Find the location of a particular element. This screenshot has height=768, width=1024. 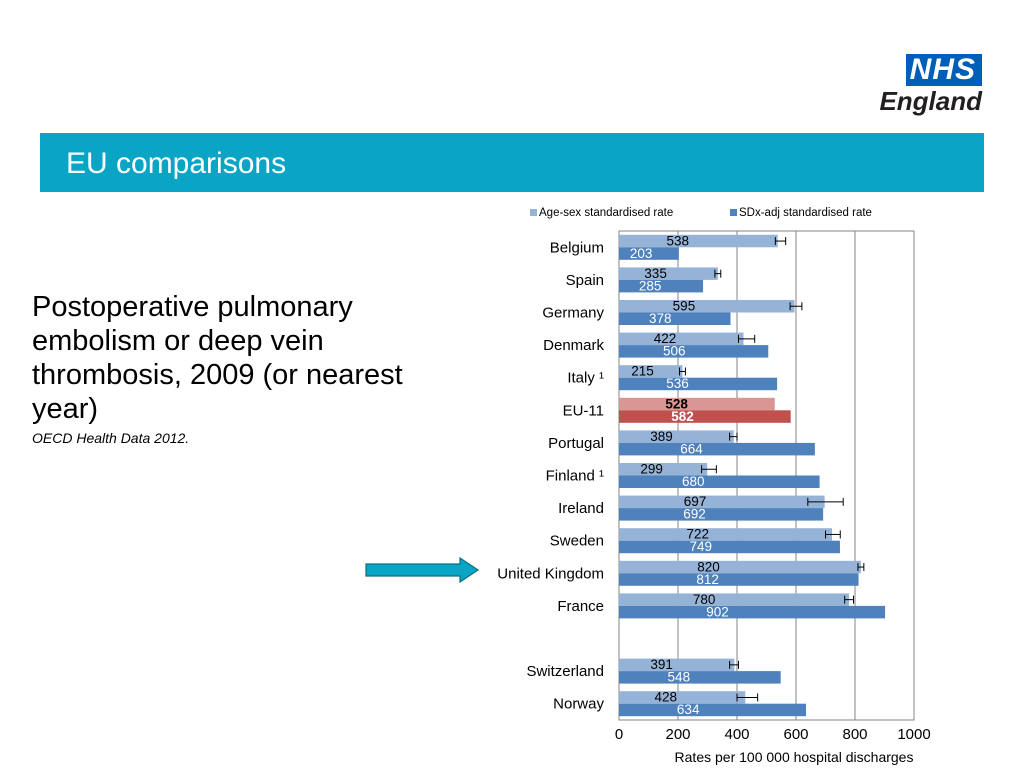

x-axis-label: Rates per 100 000 hospital discharges is located at coordinates (794, 757).